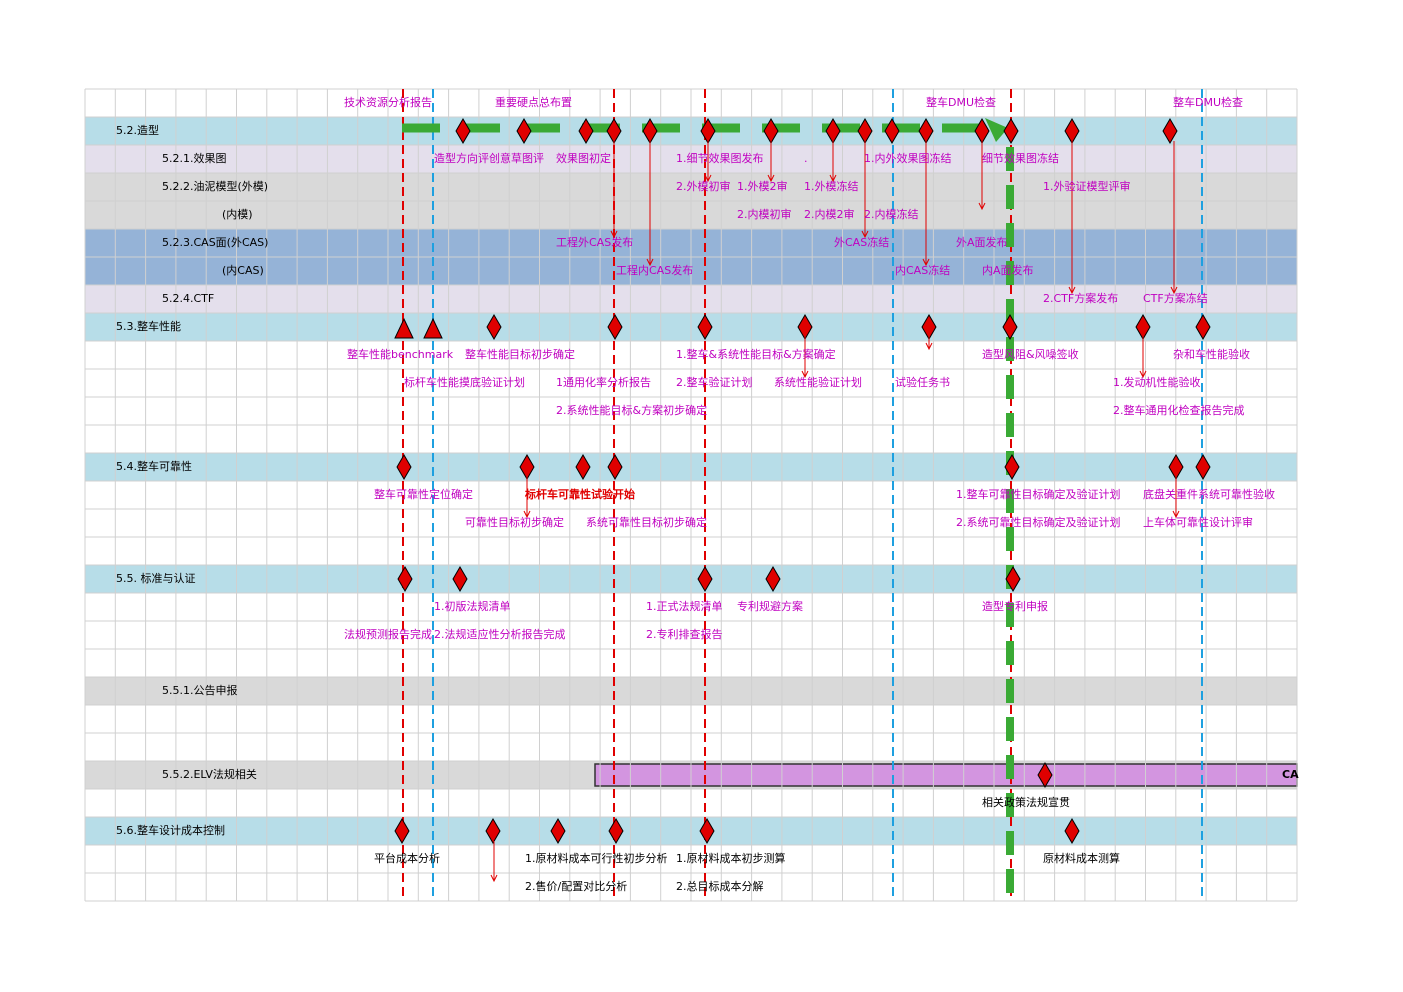 The height and width of the screenshot is (992, 1403). Describe the element at coordinates (194, 158) in the screenshot. I see `row-label: 5.2.1.效果图` at that location.